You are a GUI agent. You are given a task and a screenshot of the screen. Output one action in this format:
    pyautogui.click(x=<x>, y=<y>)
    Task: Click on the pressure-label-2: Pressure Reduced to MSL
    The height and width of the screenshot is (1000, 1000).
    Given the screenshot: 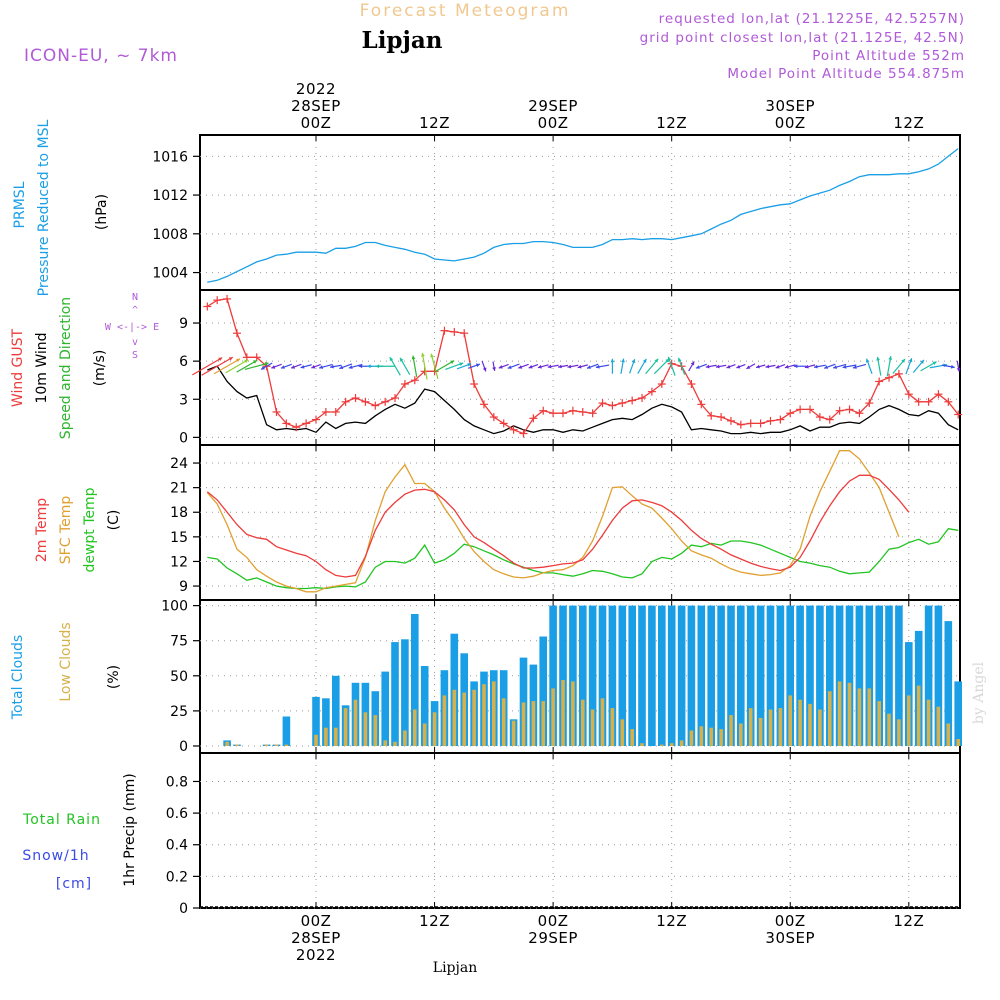 What is the action you would take?
    pyautogui.click(x=44, y=207)
    